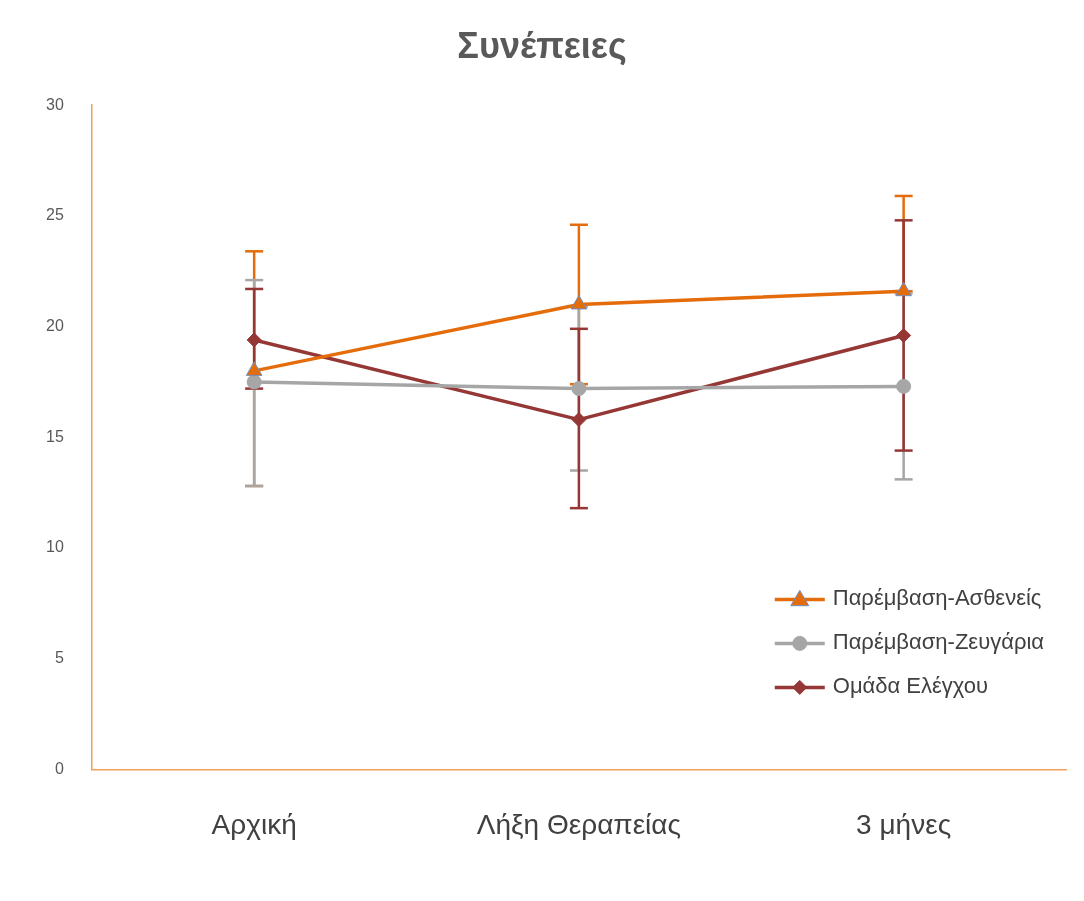 The height and width of the screenshot is (901, 1084). I want to click on x-tick-label: Αρχική, so click(254, 824).